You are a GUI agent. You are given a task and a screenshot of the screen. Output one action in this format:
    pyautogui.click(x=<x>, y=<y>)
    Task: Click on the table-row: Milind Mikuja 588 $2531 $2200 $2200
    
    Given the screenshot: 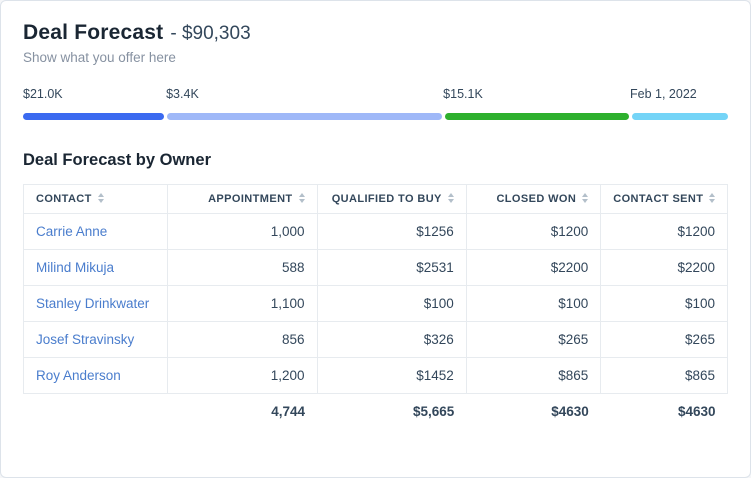 What is the action you would take?
    pyautogui.click(x=375, y=267)
    